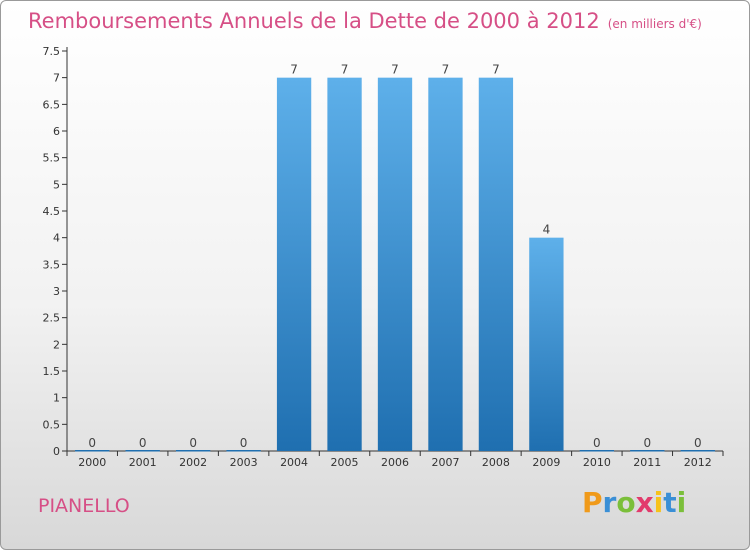 The image size is (750, 550). I want to click on x-tick-label: 2003, so click(244, 462).